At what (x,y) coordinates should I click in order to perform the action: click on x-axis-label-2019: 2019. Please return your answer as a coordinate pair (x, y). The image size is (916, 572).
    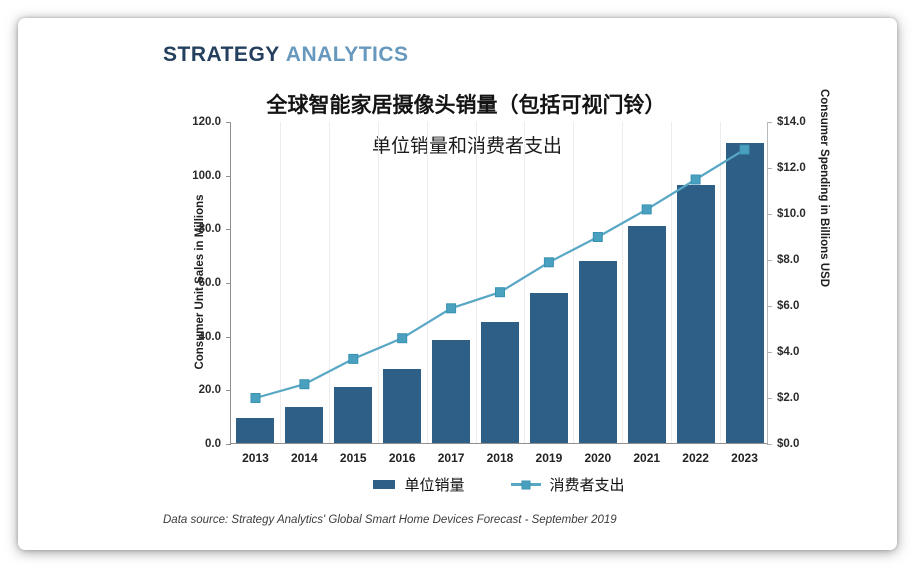
    Looking at the image, I should click on (549, 458).